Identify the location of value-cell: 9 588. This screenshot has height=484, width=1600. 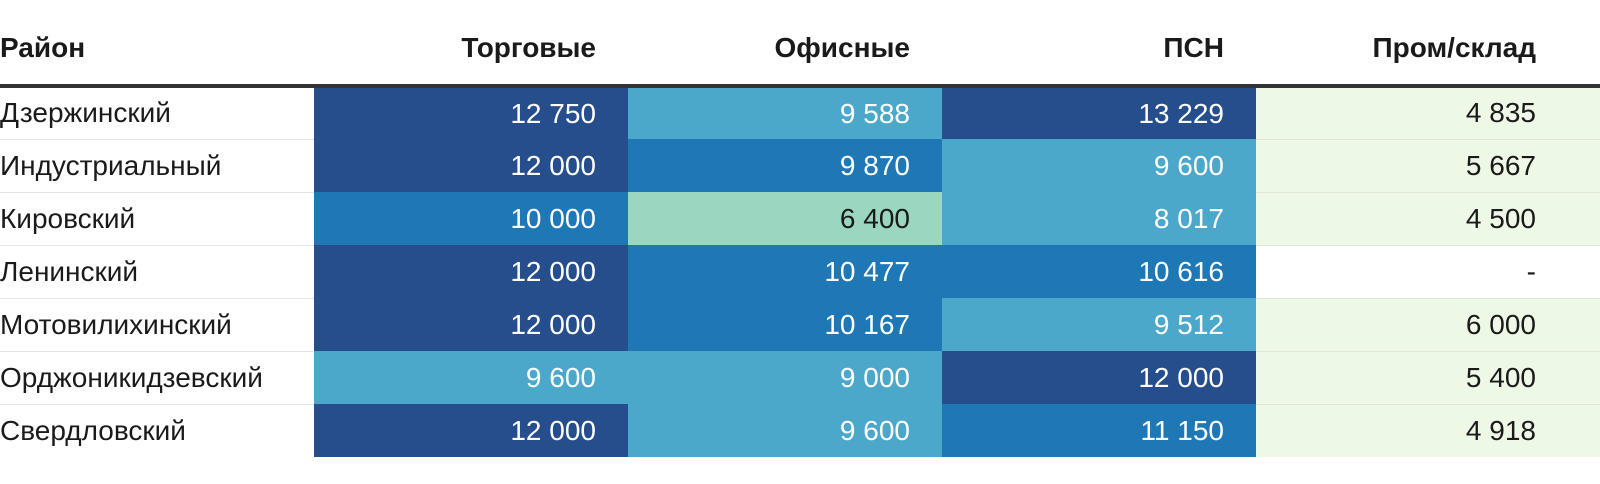
(785, 112).